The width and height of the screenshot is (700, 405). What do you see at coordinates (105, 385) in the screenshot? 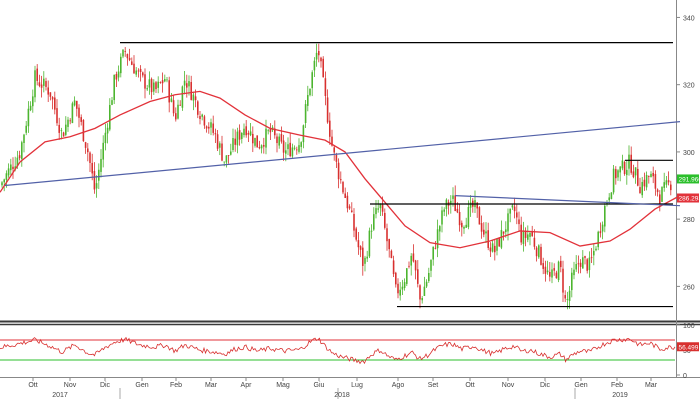
I see `x-tick-label: Dic` at bounding box center [105, 385].